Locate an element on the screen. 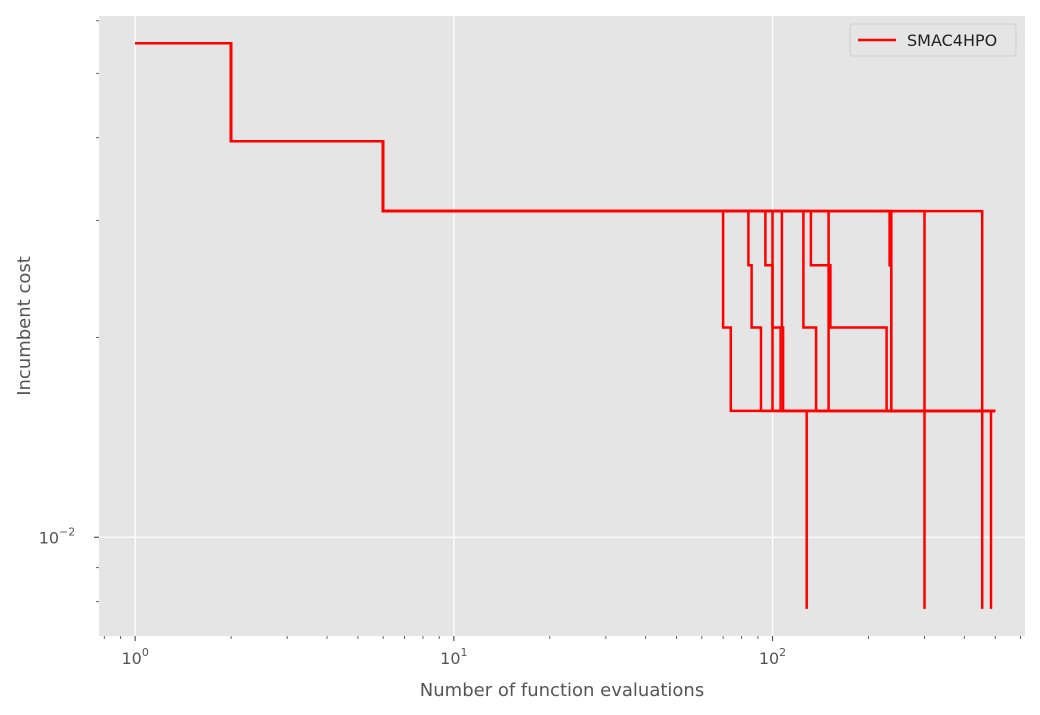 The image size is (1040, 715). legend-box is located at coordinates (933, 40).